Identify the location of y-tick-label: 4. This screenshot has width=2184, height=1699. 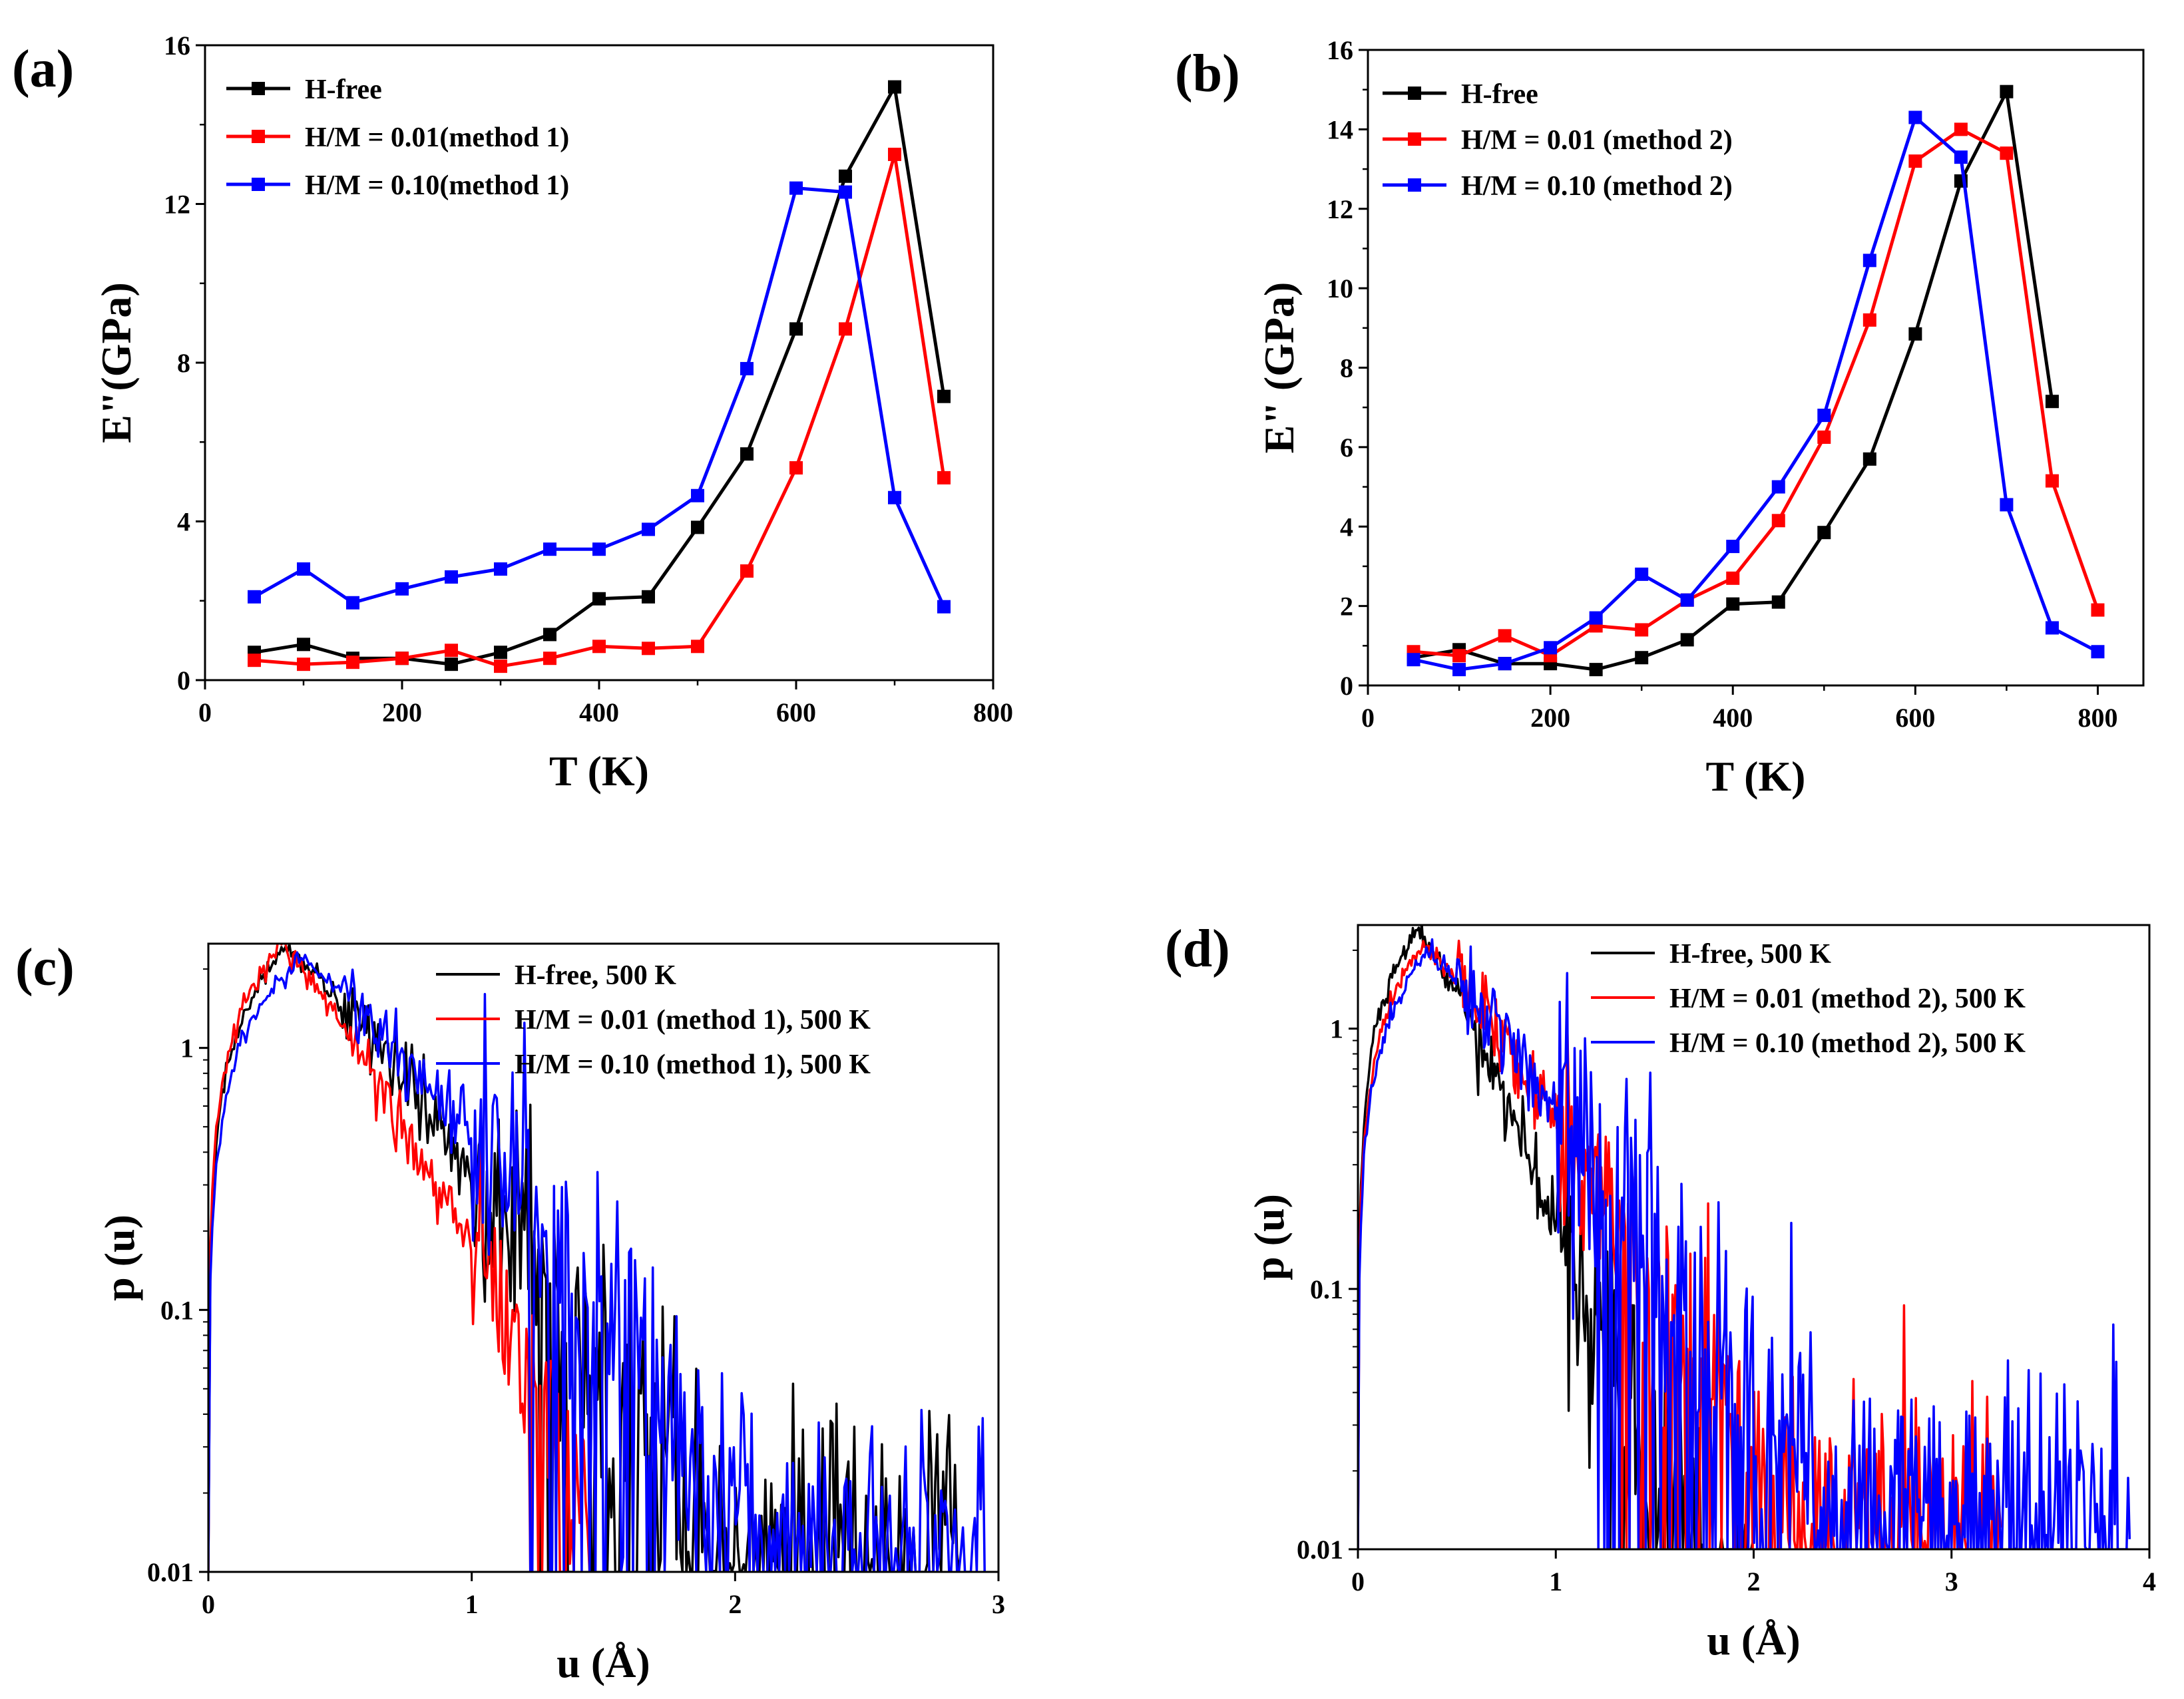
(184, 522).